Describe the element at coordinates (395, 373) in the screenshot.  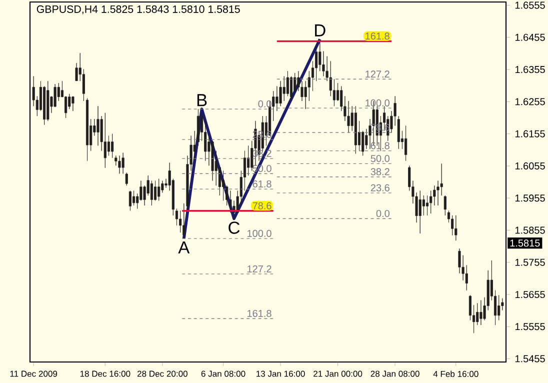
I see `x-tick-label: 28 Jan 08:00` at that location.